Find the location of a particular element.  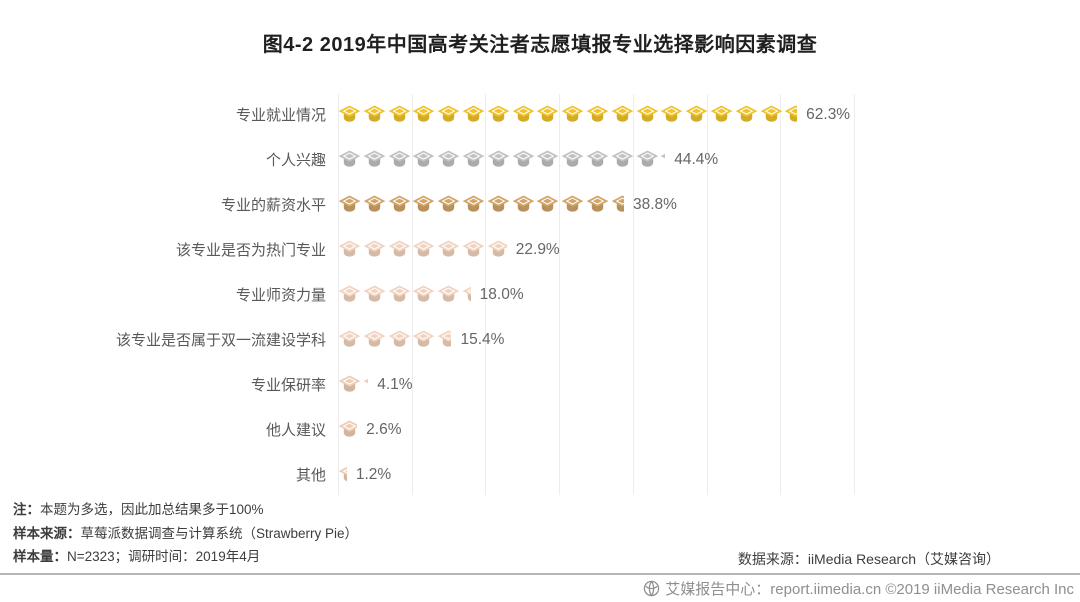

value-label: 15.4% is located at coordinates (482, 339).